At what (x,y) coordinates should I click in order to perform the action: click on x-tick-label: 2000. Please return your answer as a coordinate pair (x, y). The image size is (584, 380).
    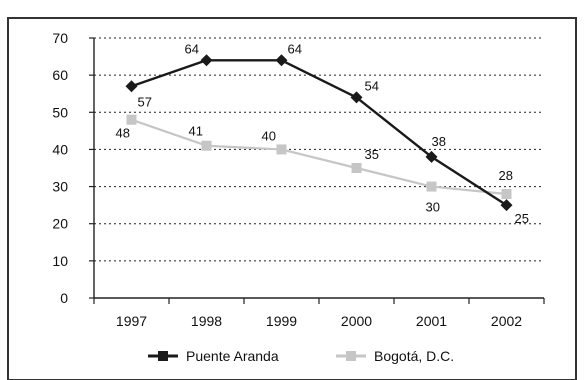
    Looking at the image, I should click on (356, 321).